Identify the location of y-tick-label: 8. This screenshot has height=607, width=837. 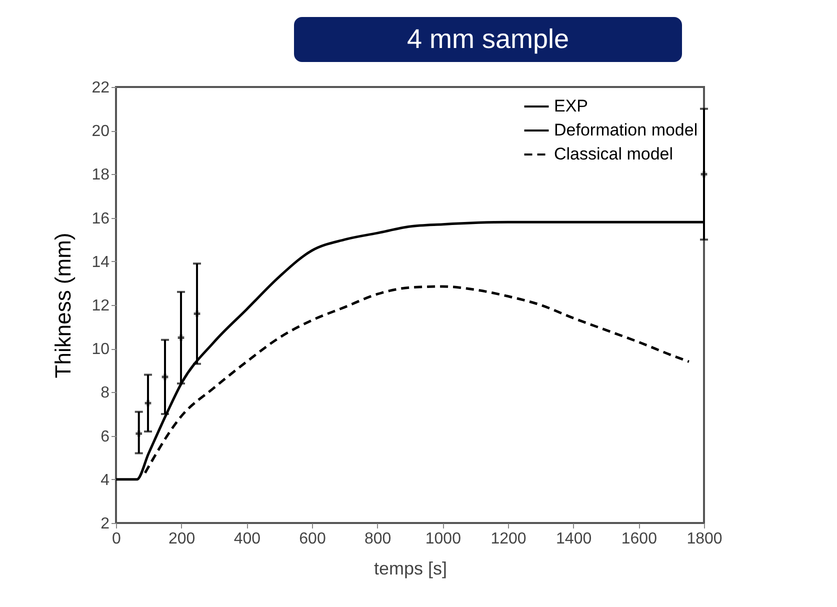
(105, 393).